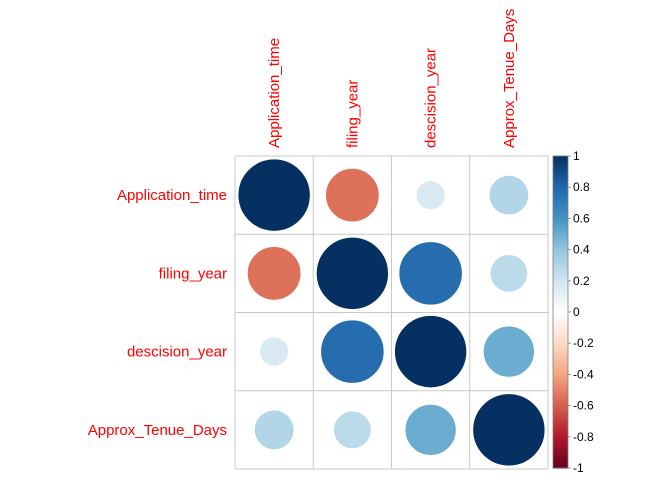  What do you see at coordinates (581, 187) in the screenshot?
I see `colorbar-tick-label: 0.8` at bounding box center [581, 187].